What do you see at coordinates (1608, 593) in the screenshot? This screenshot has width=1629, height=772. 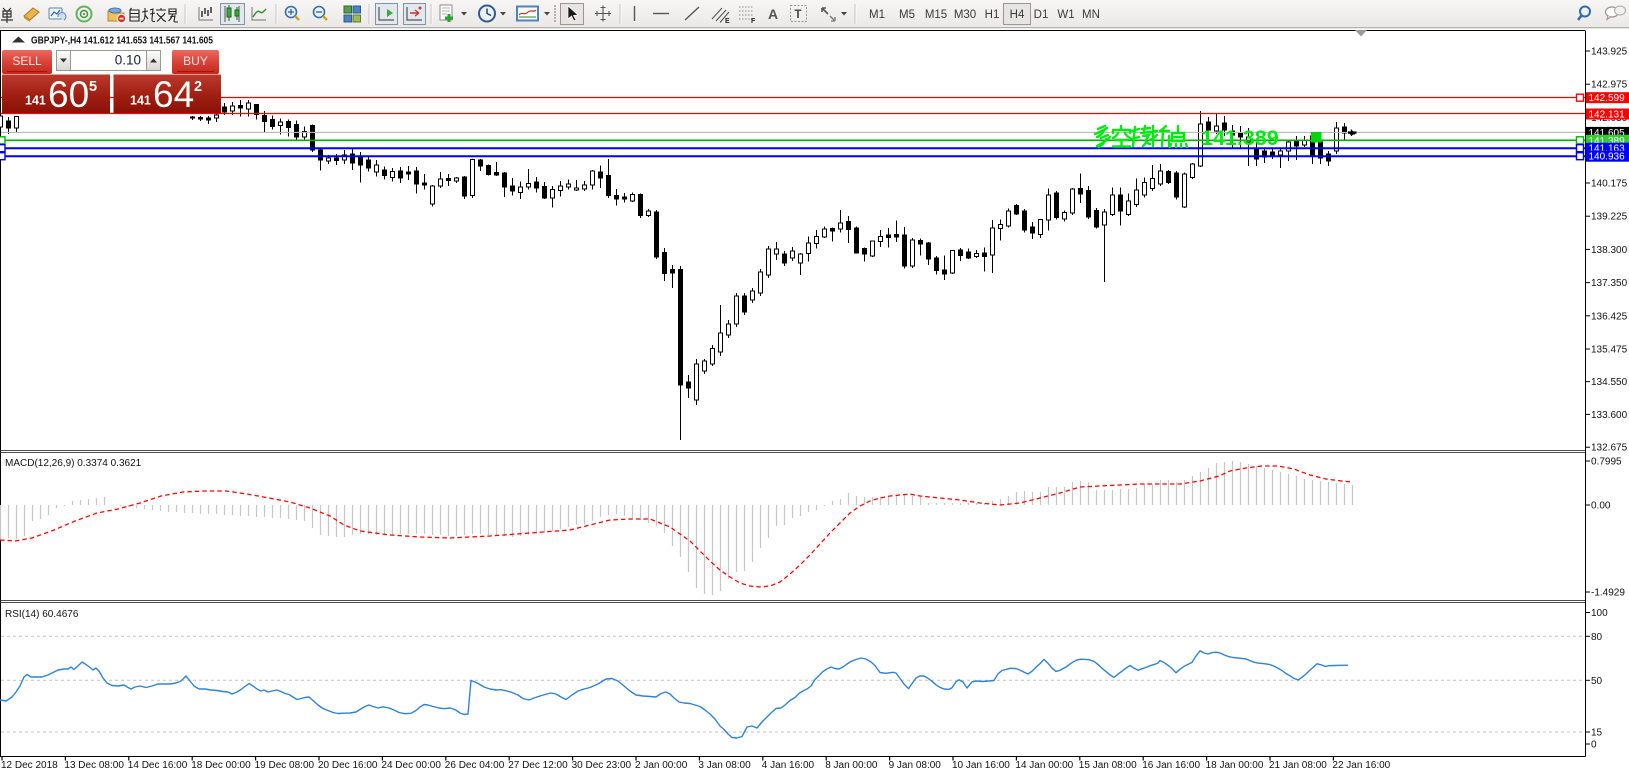 I see `svg-text: -1.4929` at bounding box center [1608, 593].